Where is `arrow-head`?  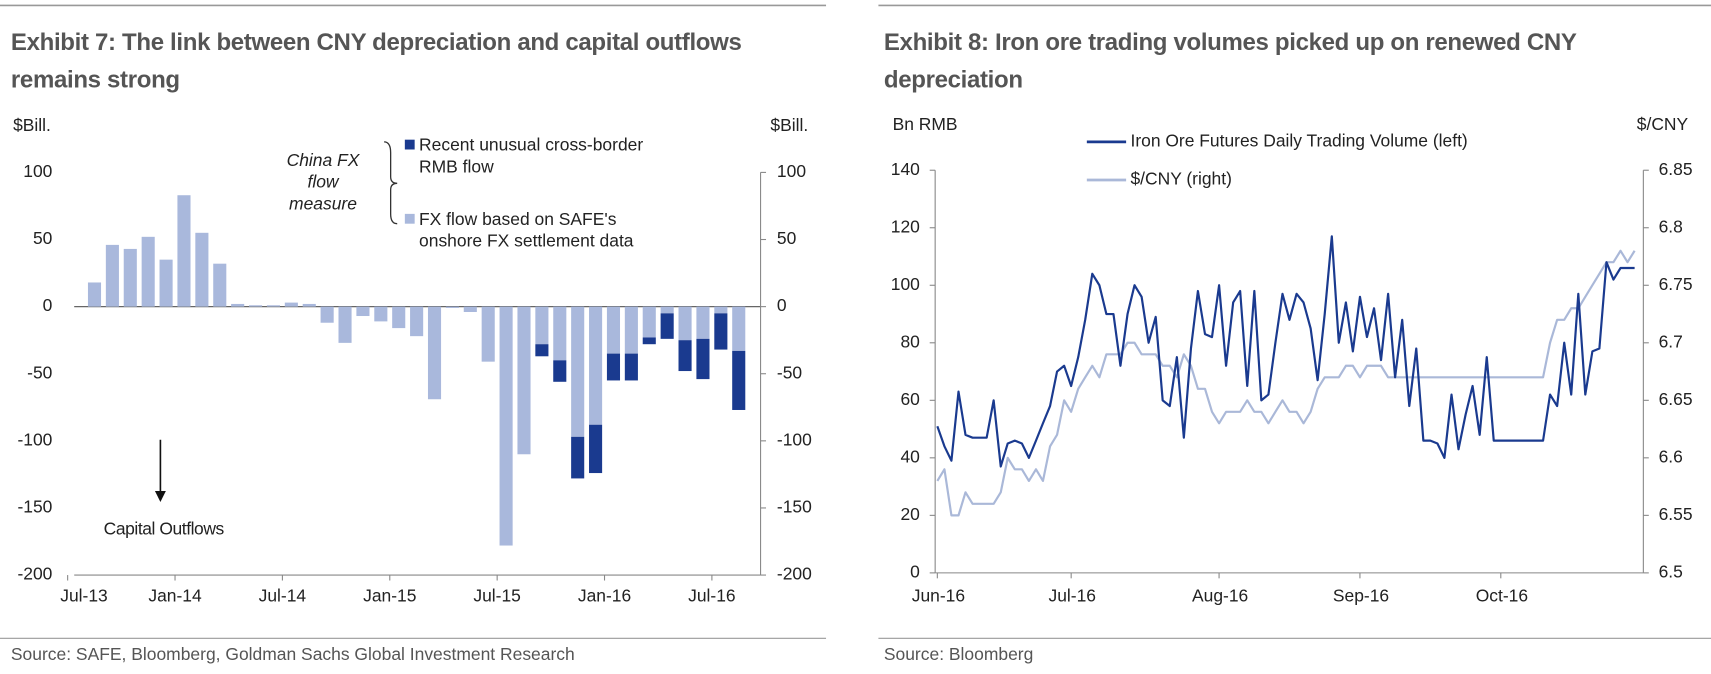
arrow-head is located at coordinates (160, 496).